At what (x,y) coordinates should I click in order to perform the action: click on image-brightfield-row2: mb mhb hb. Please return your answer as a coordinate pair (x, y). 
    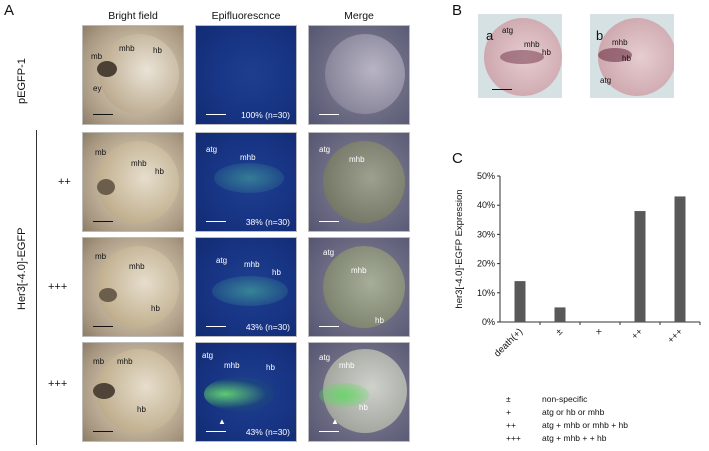
    Looking at the image, I should click on (133, 182).